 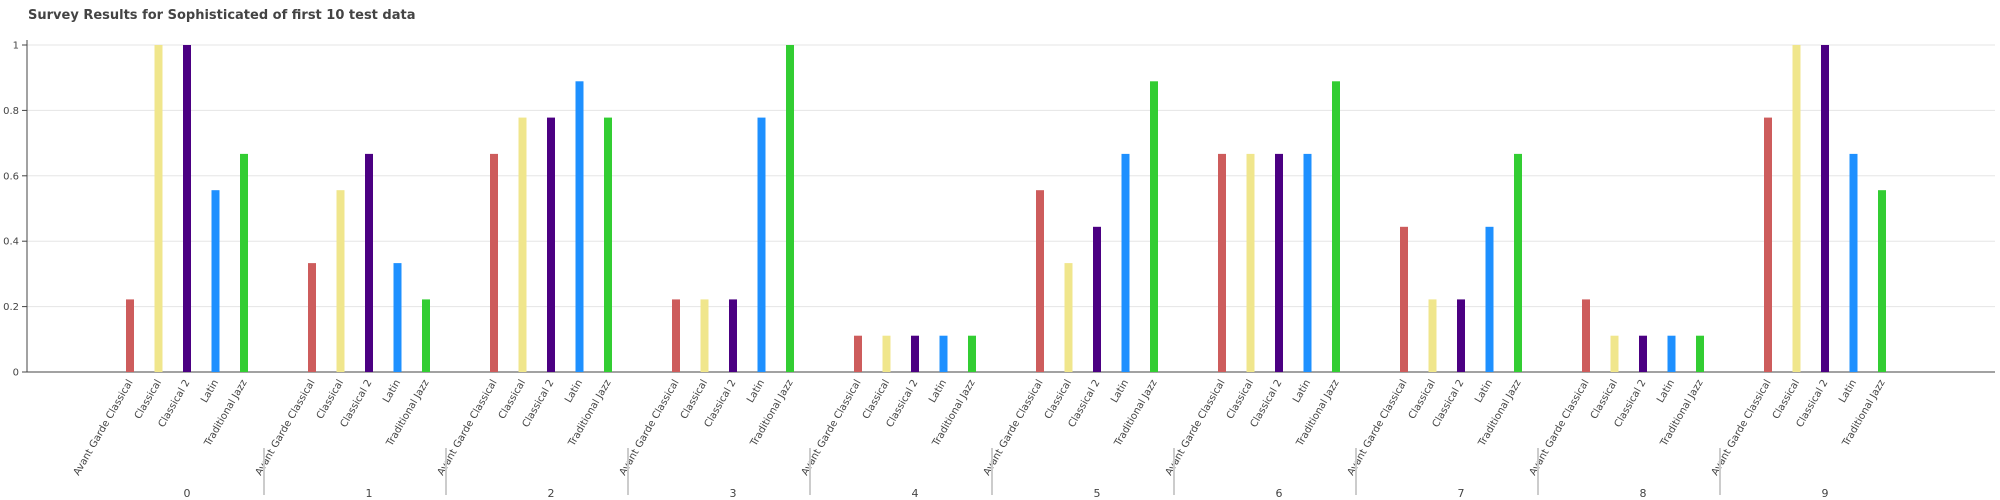 What do you see at coordinates (1461, 493) in the screenshot?
I see `group-label: 7` at bounding box center [1461, 493].